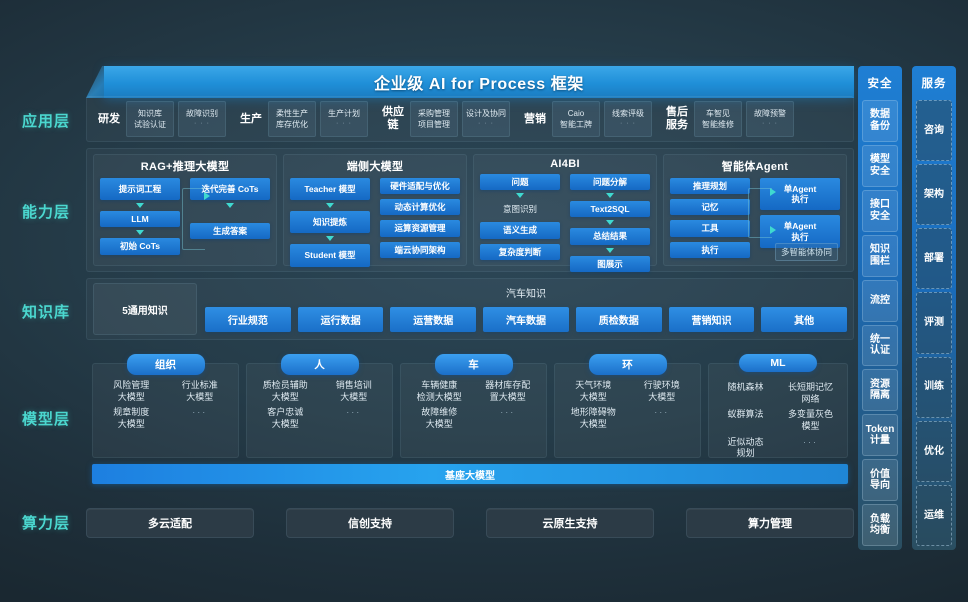  What do you see at coordinates (618, 319) in the screenshot?
I see `knowledge-chip: 质检数据` at bounding box center [618, 319].